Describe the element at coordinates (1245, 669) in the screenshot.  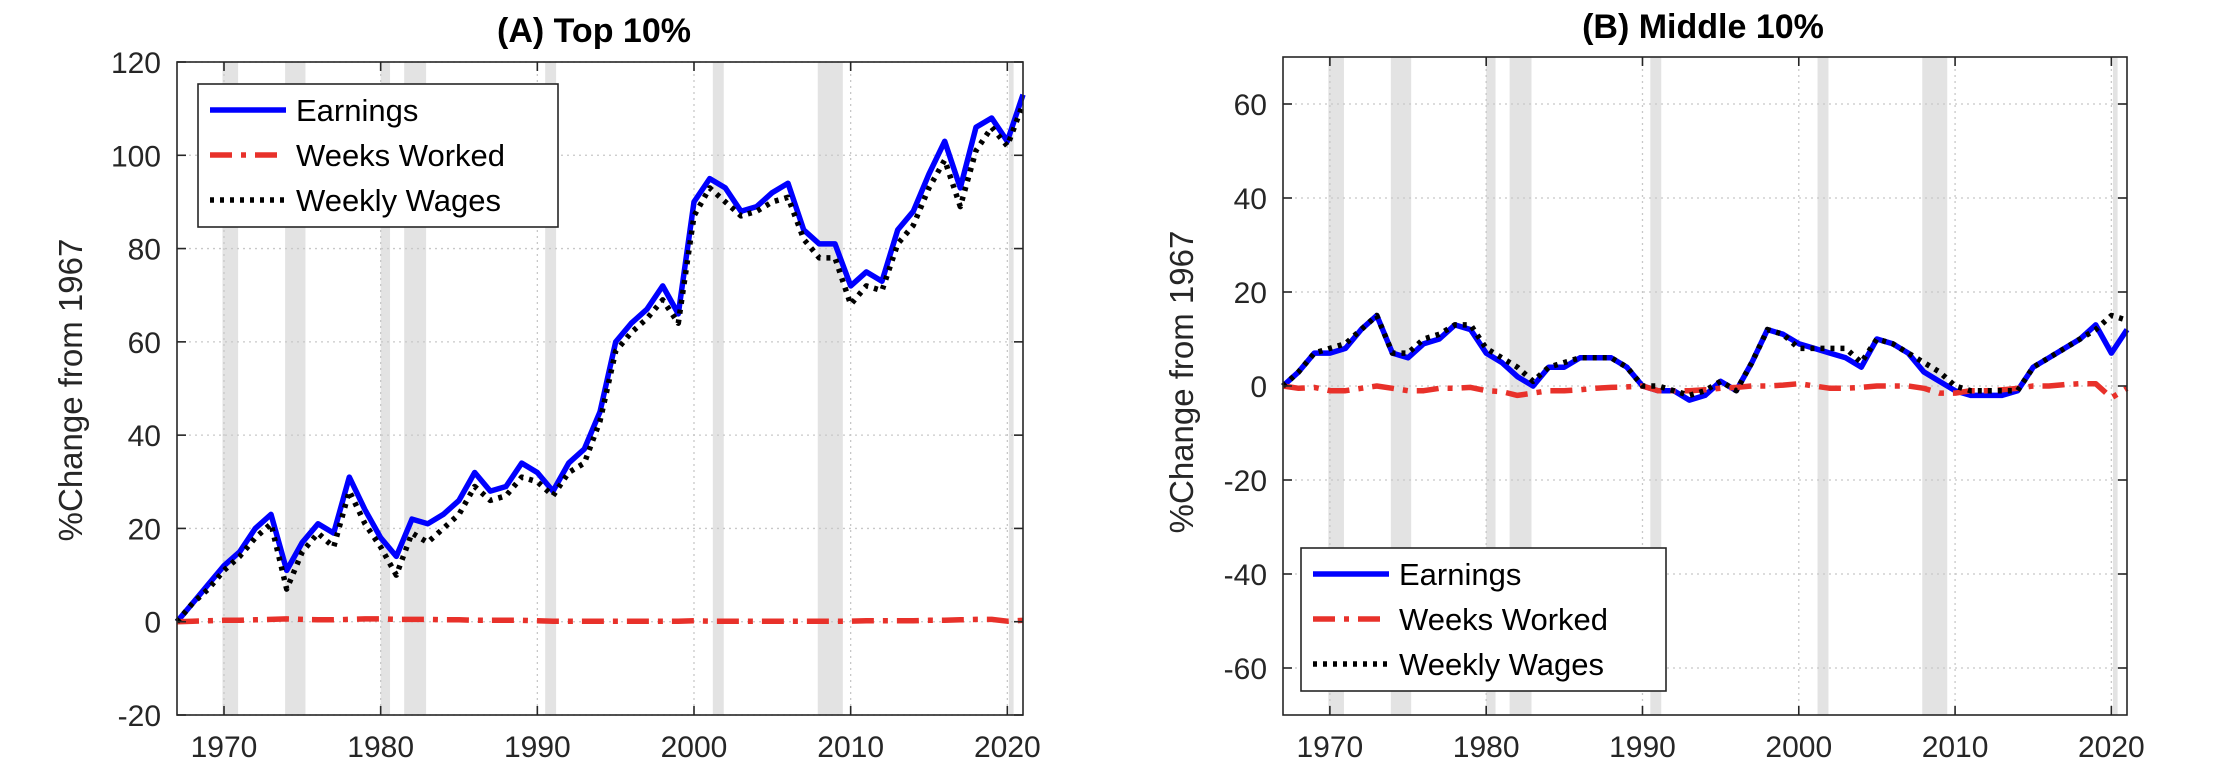
I see `y-tick-label: -60` at that location.